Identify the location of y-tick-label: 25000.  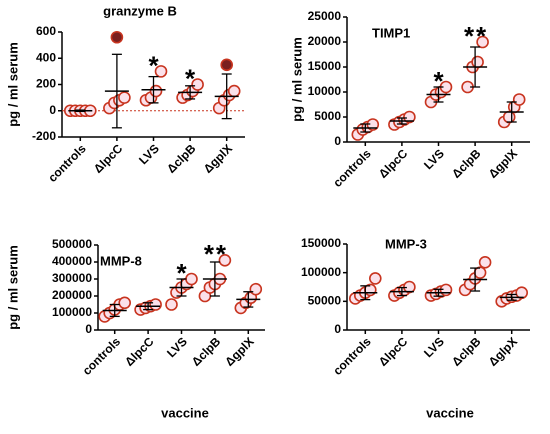
(325, 16).